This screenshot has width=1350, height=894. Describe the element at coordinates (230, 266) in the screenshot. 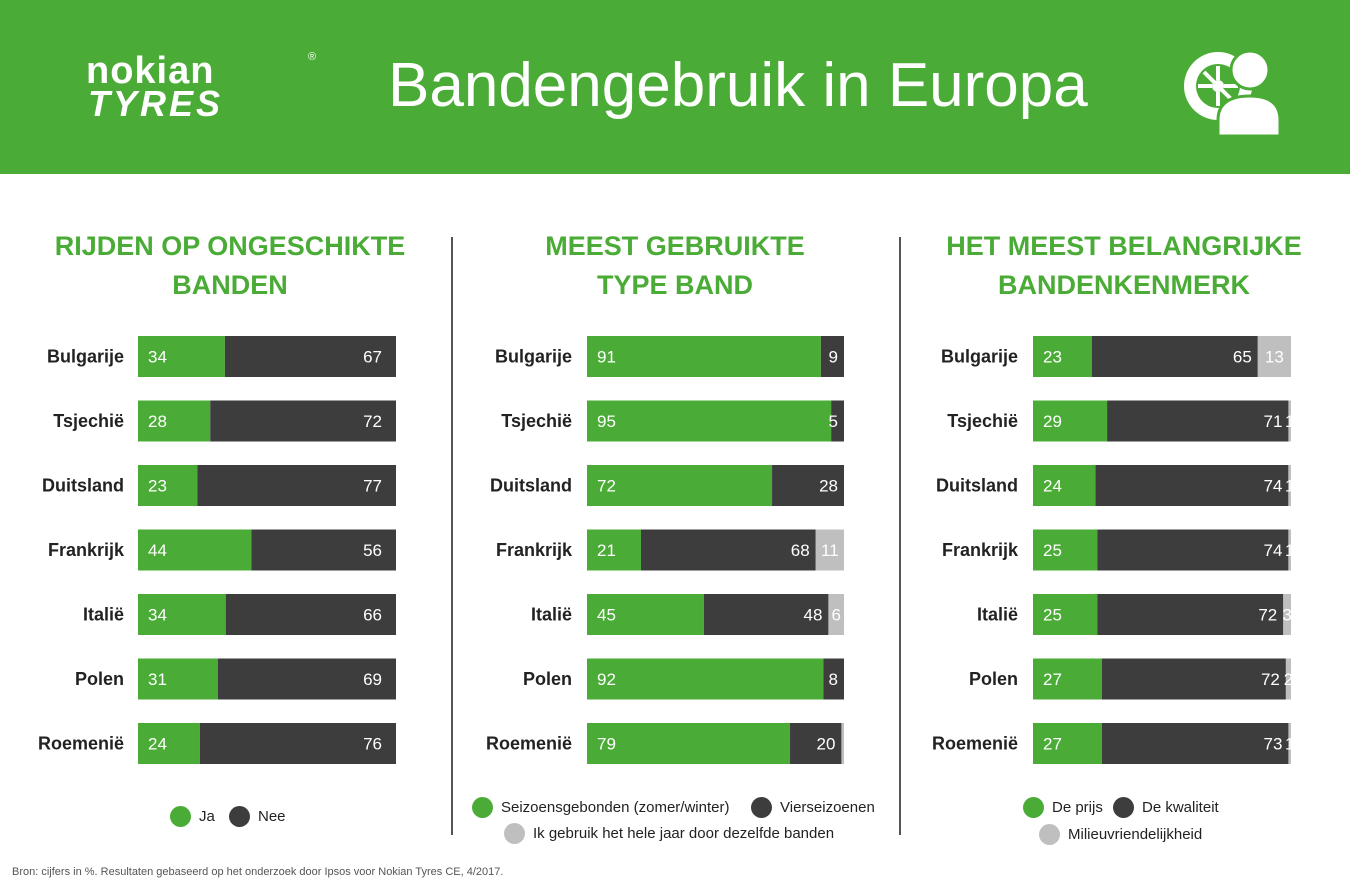

I see `panel-title-unsuitable-tyres: RIJDEN OP ONGESCHIKTE BANDEN` at that location.